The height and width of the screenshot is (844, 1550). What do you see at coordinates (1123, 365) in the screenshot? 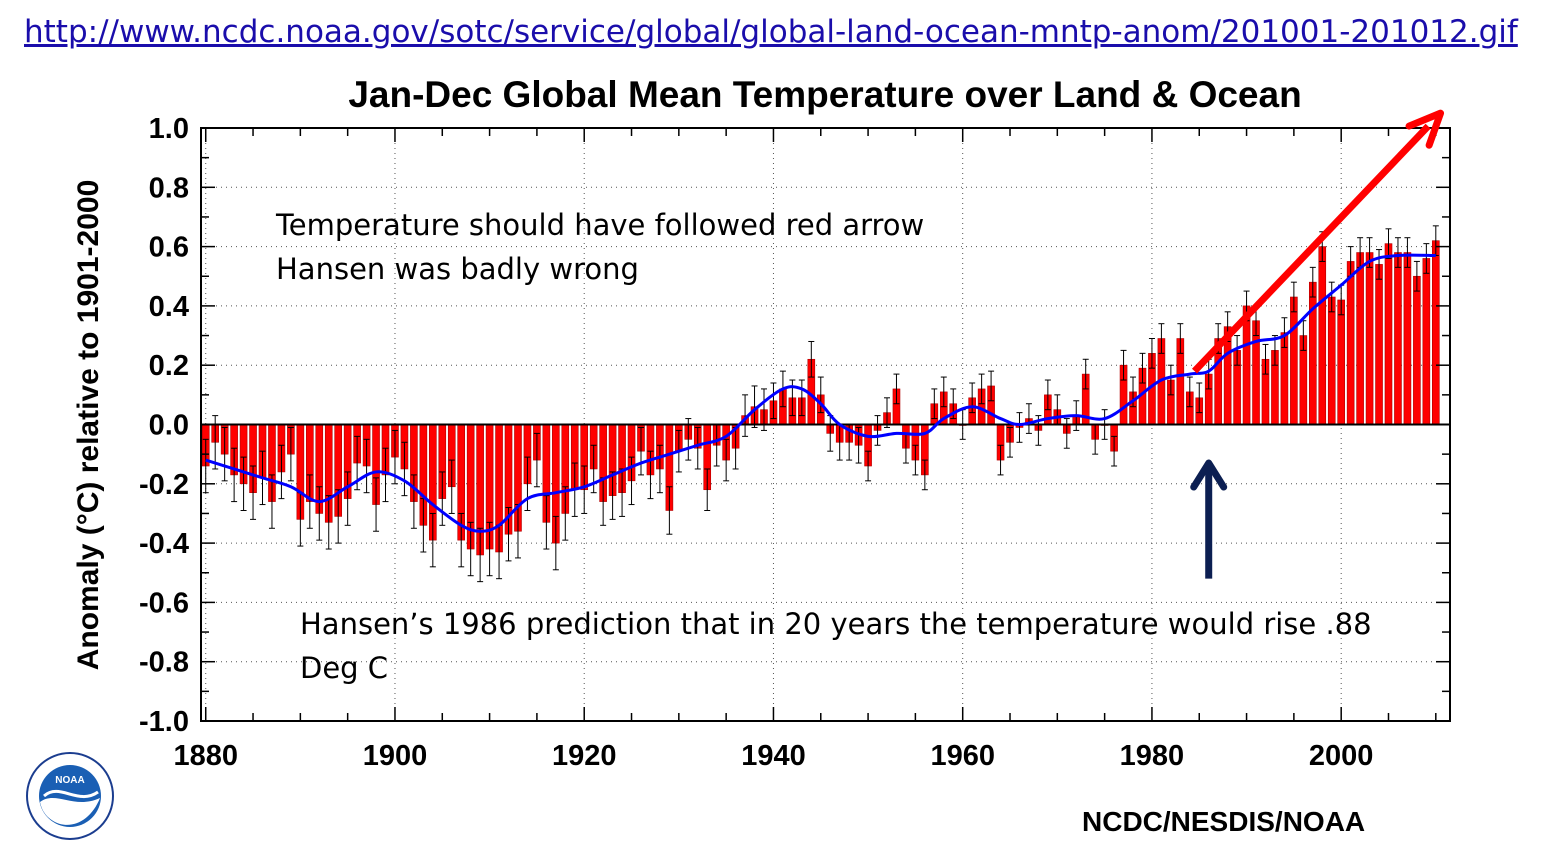
I see `error-bar-1977` at bounding box center [1123, 365].